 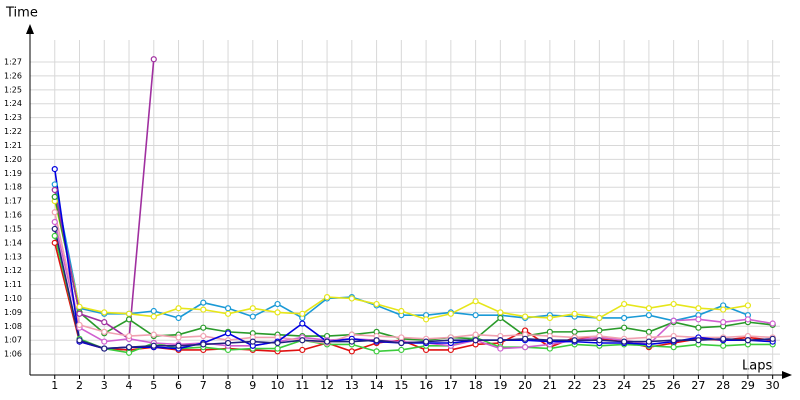 What do you see at coordinates (79, 385) in the screenshot?
I see `x-tick-label: 2` at bounding box center [79, 385].